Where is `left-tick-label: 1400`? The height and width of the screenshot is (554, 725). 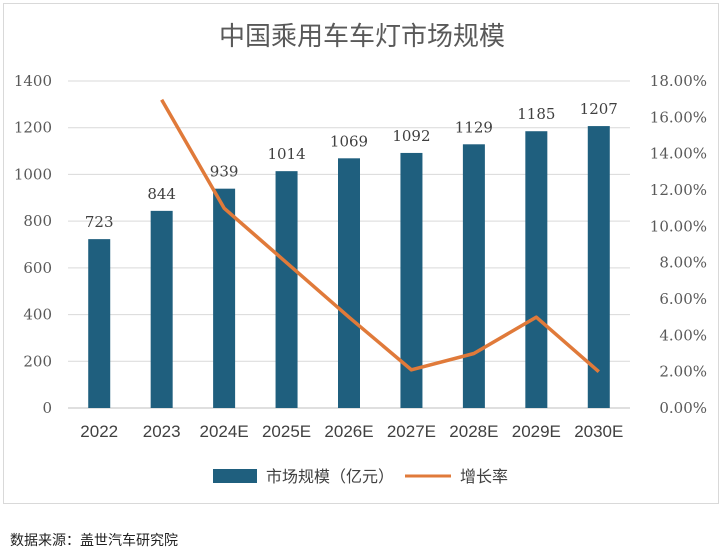 left-tick-label: 1400 is located at coordinates (33, 81).